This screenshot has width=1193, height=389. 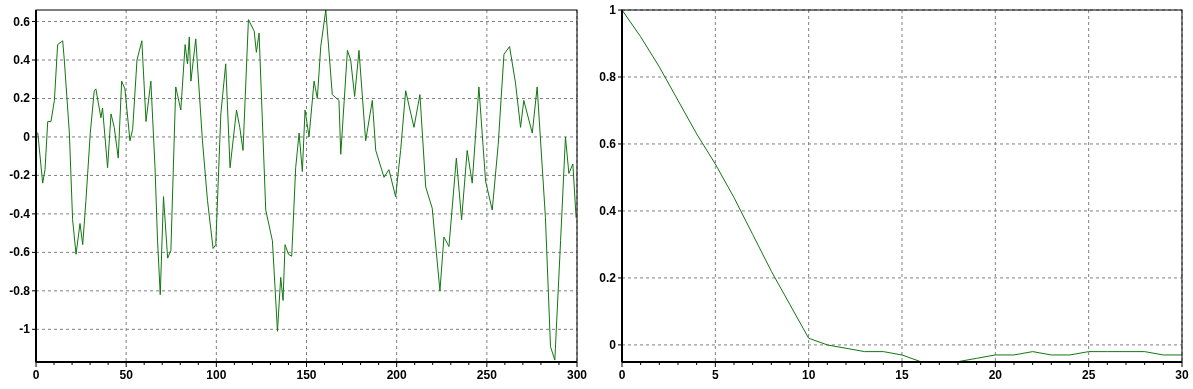 I want to click on y-tick-label: 0.8, so click(x=608, y=76).